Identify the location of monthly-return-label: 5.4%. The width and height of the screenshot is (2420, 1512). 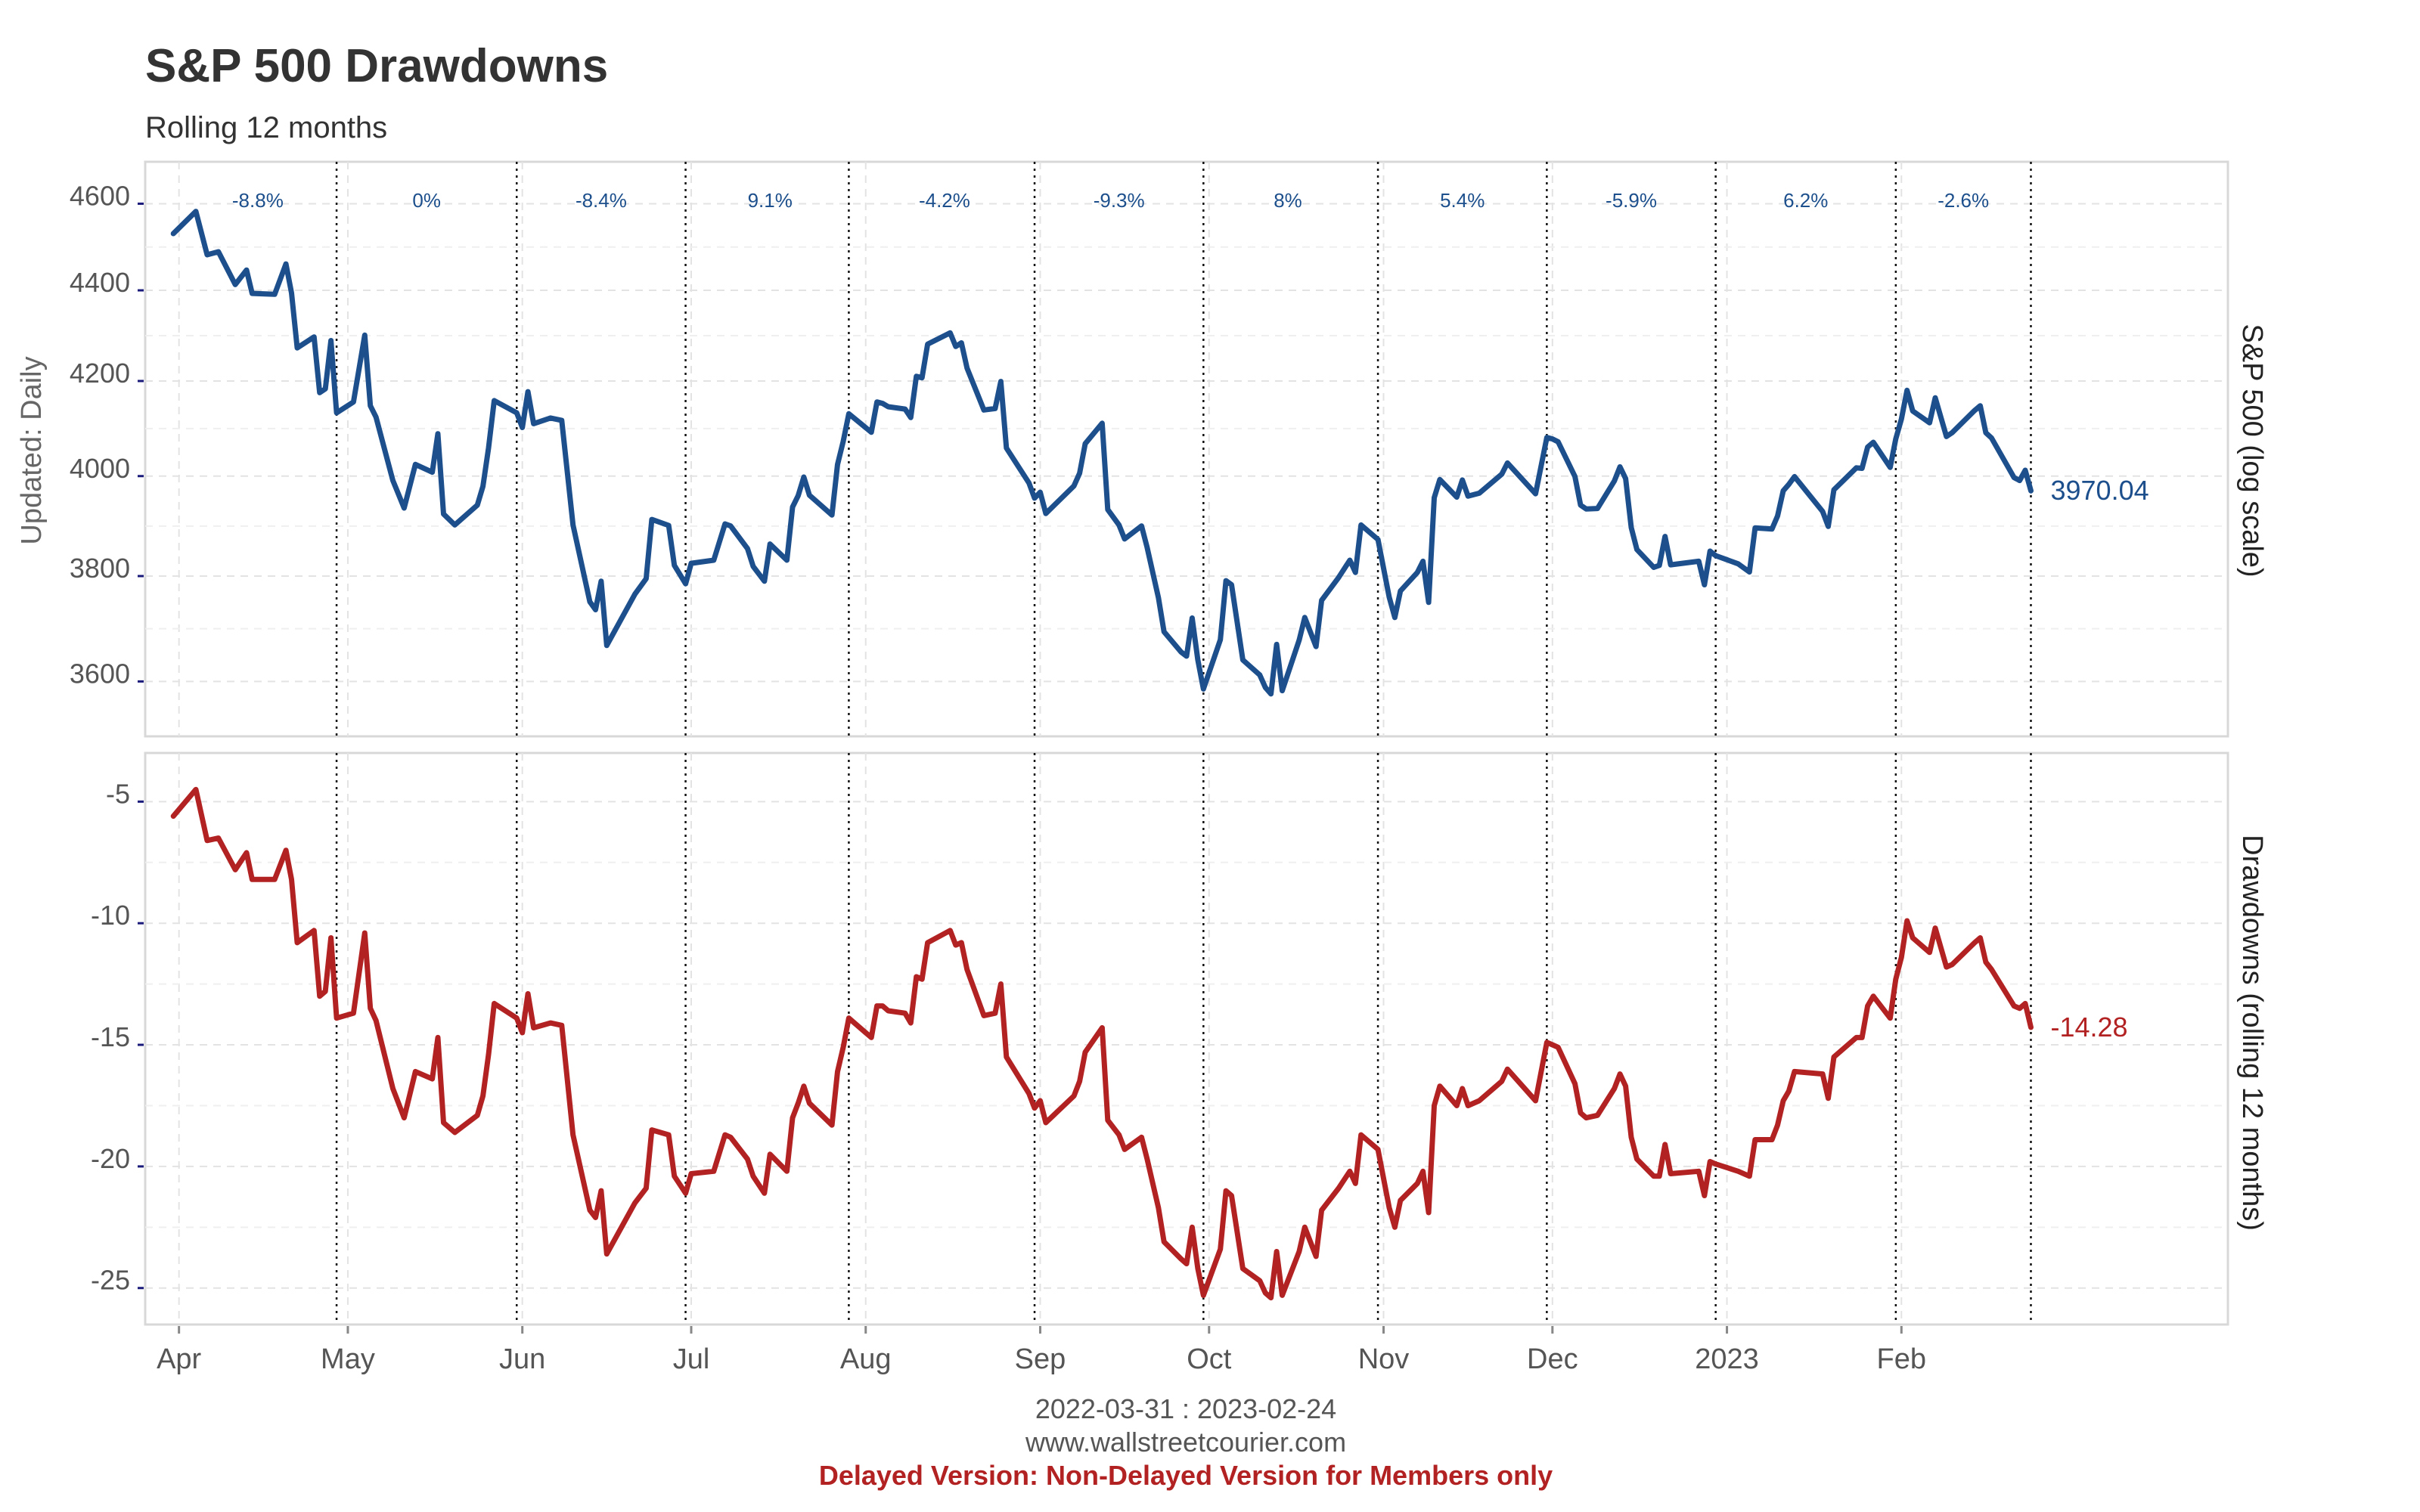
(1462, 200).